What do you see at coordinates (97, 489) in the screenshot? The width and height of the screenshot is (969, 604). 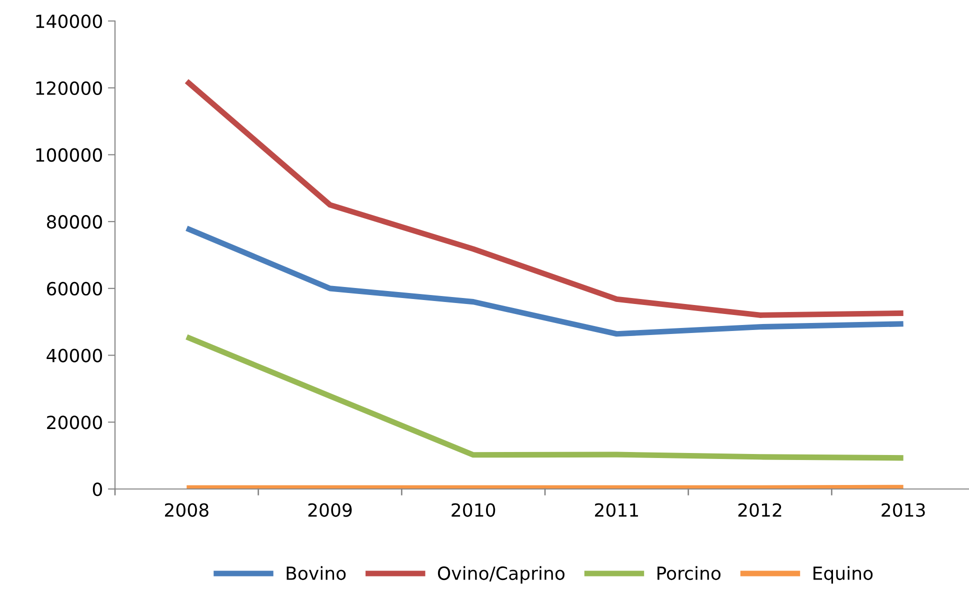 I see `y-tick-label: 0` at bounding box center [97, 489].